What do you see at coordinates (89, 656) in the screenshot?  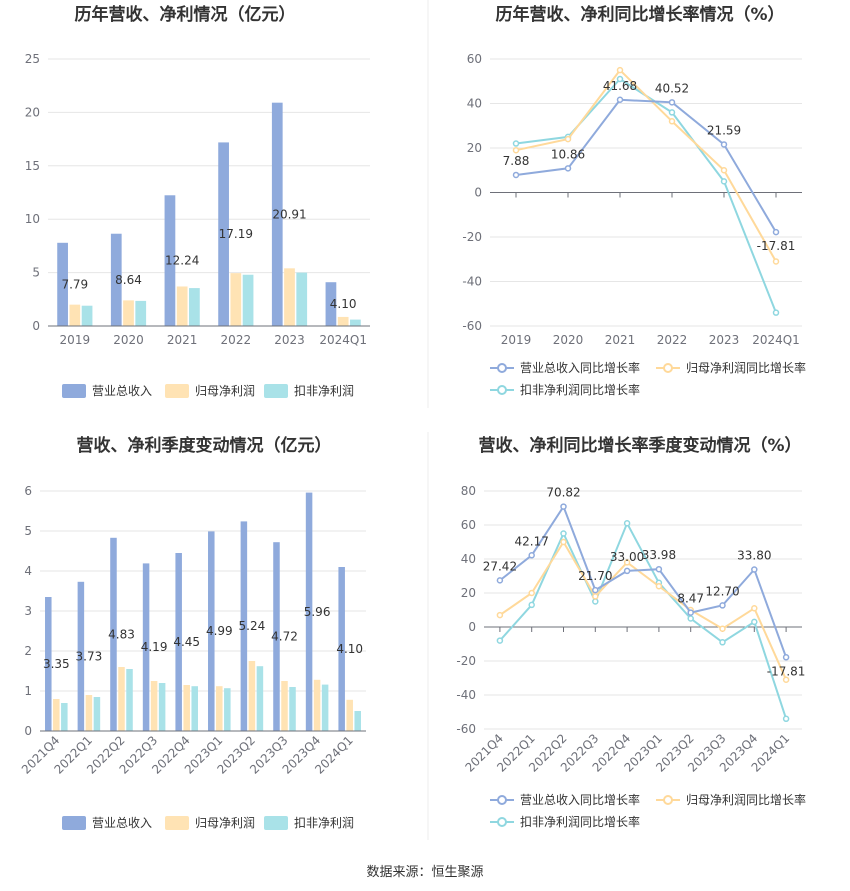 I see `data-label: 3.73` at bounding box center [89, 656].